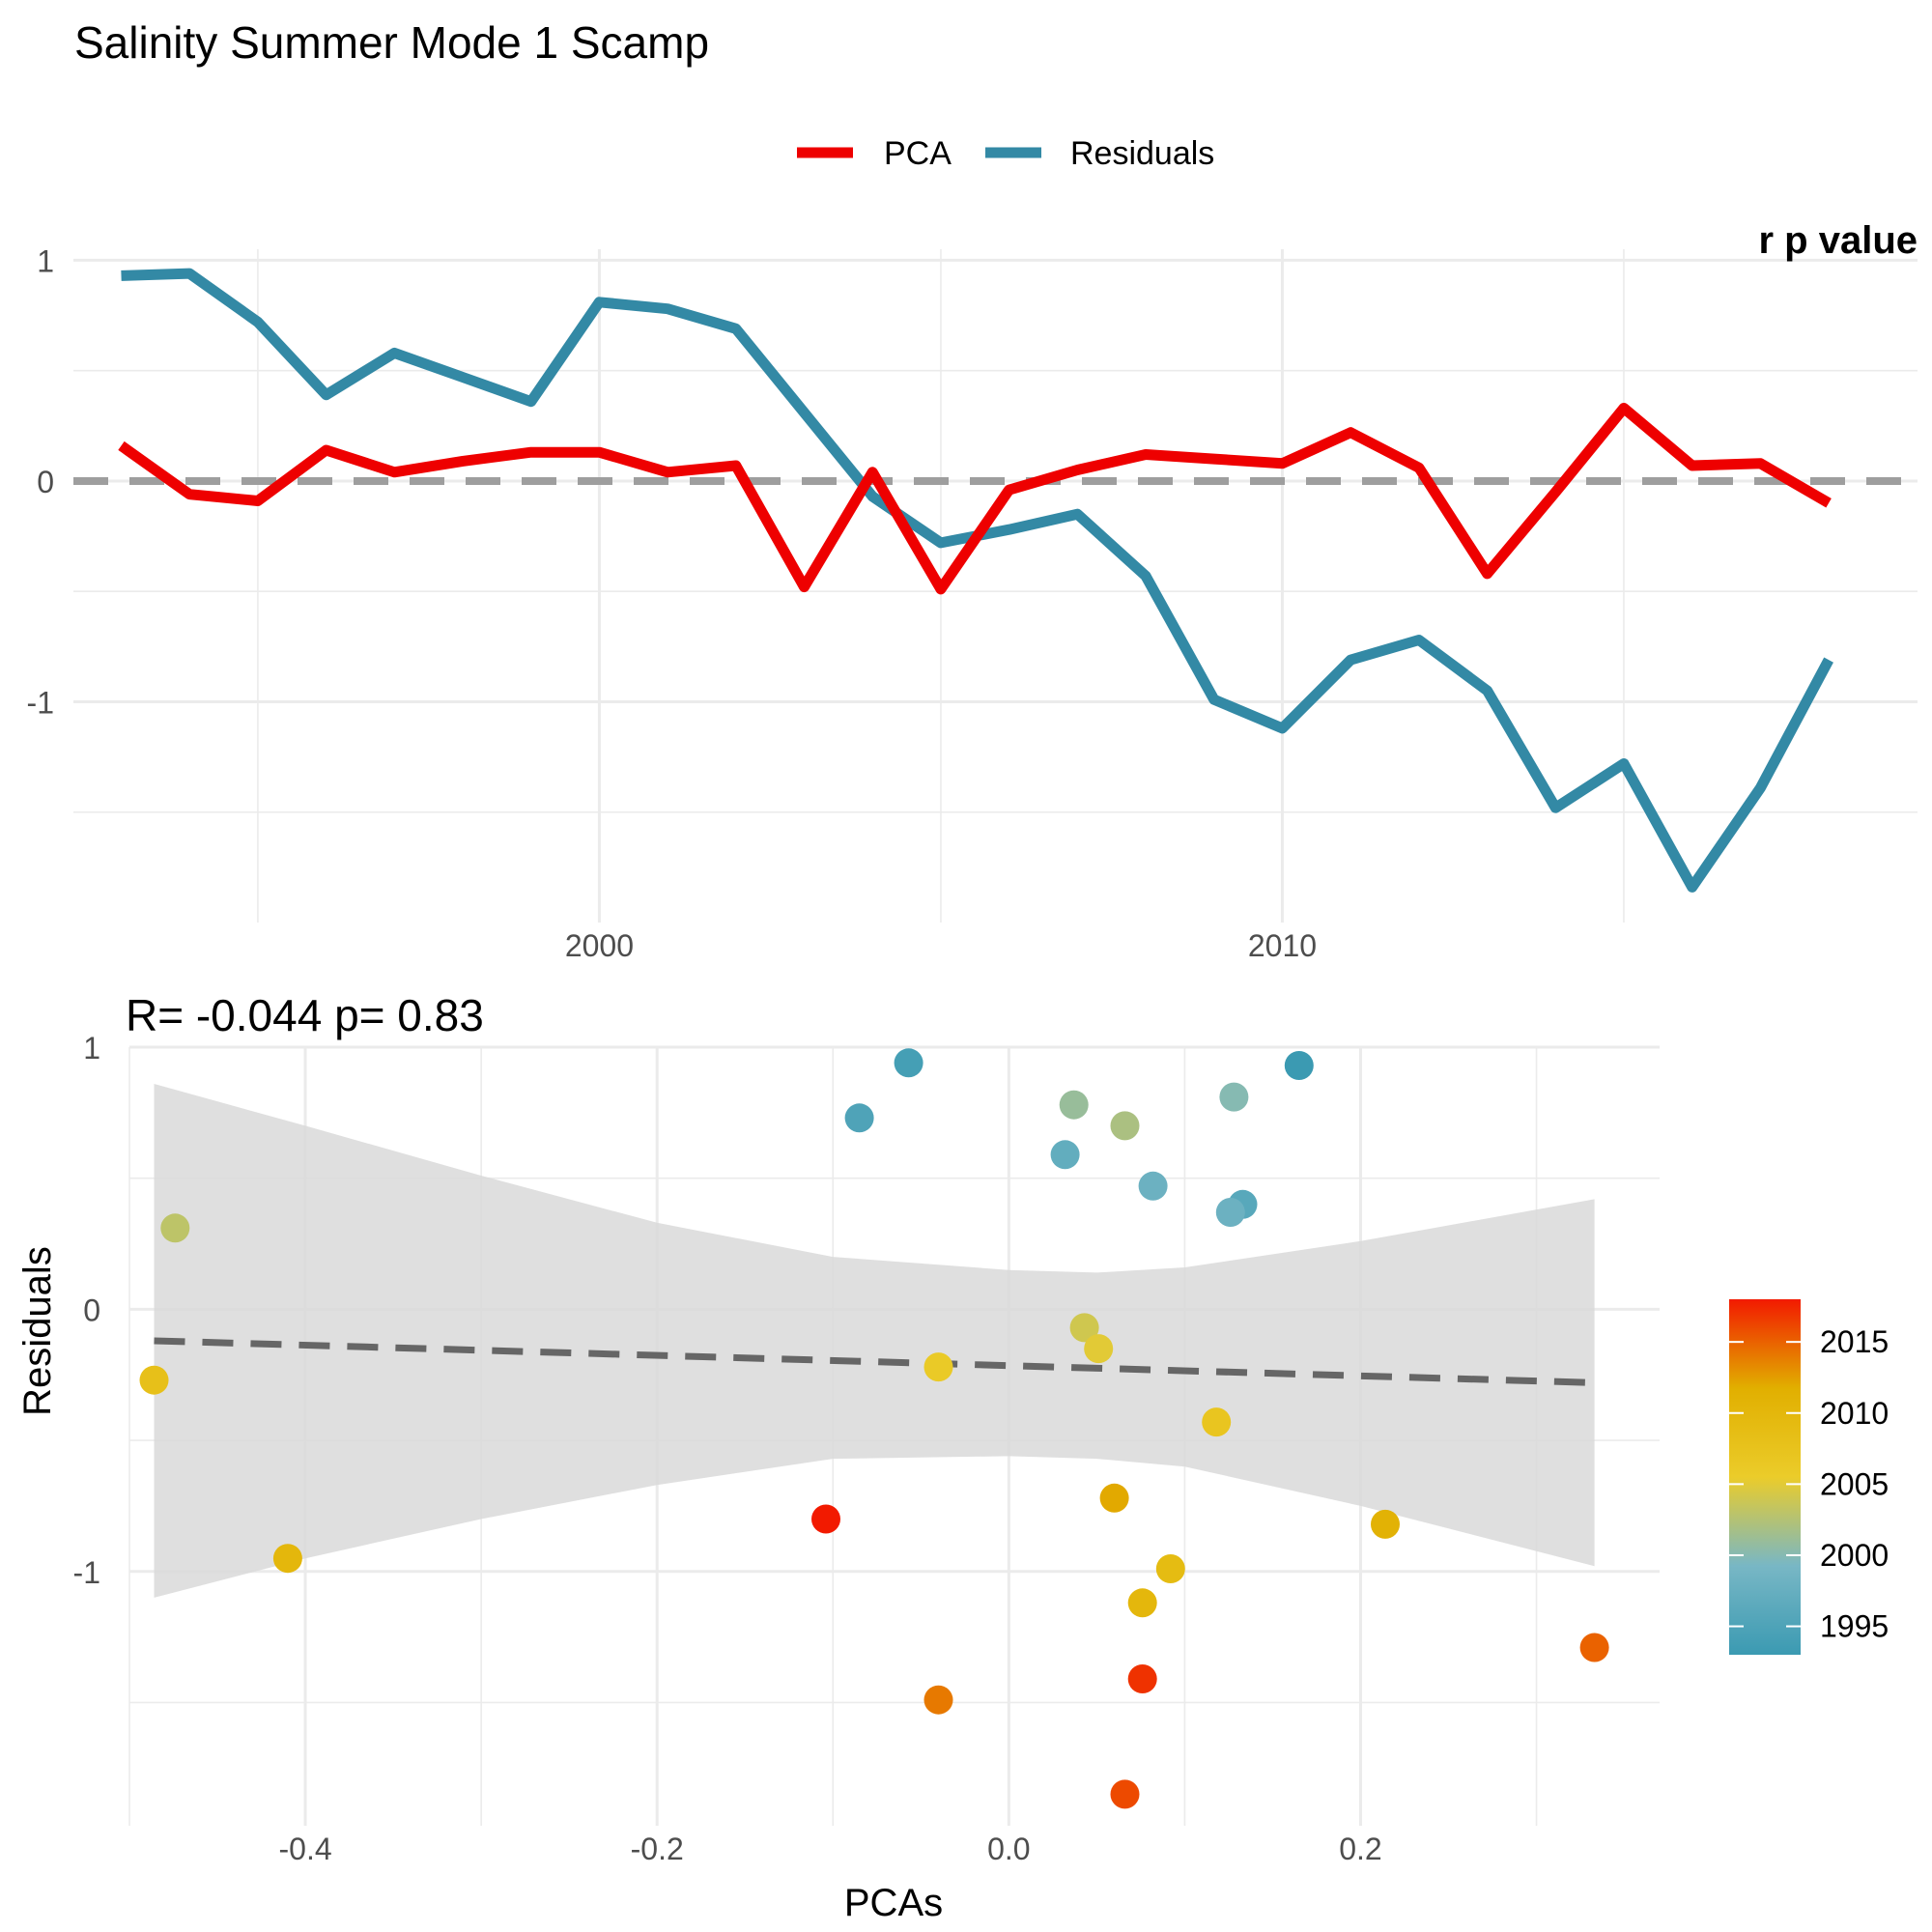 Image resolution: width=1932 pixels, height=1932 pixels. Describe the element at coordinates (599, 945) in the screenshot. I see `x-tick-label: 2000` at that location.